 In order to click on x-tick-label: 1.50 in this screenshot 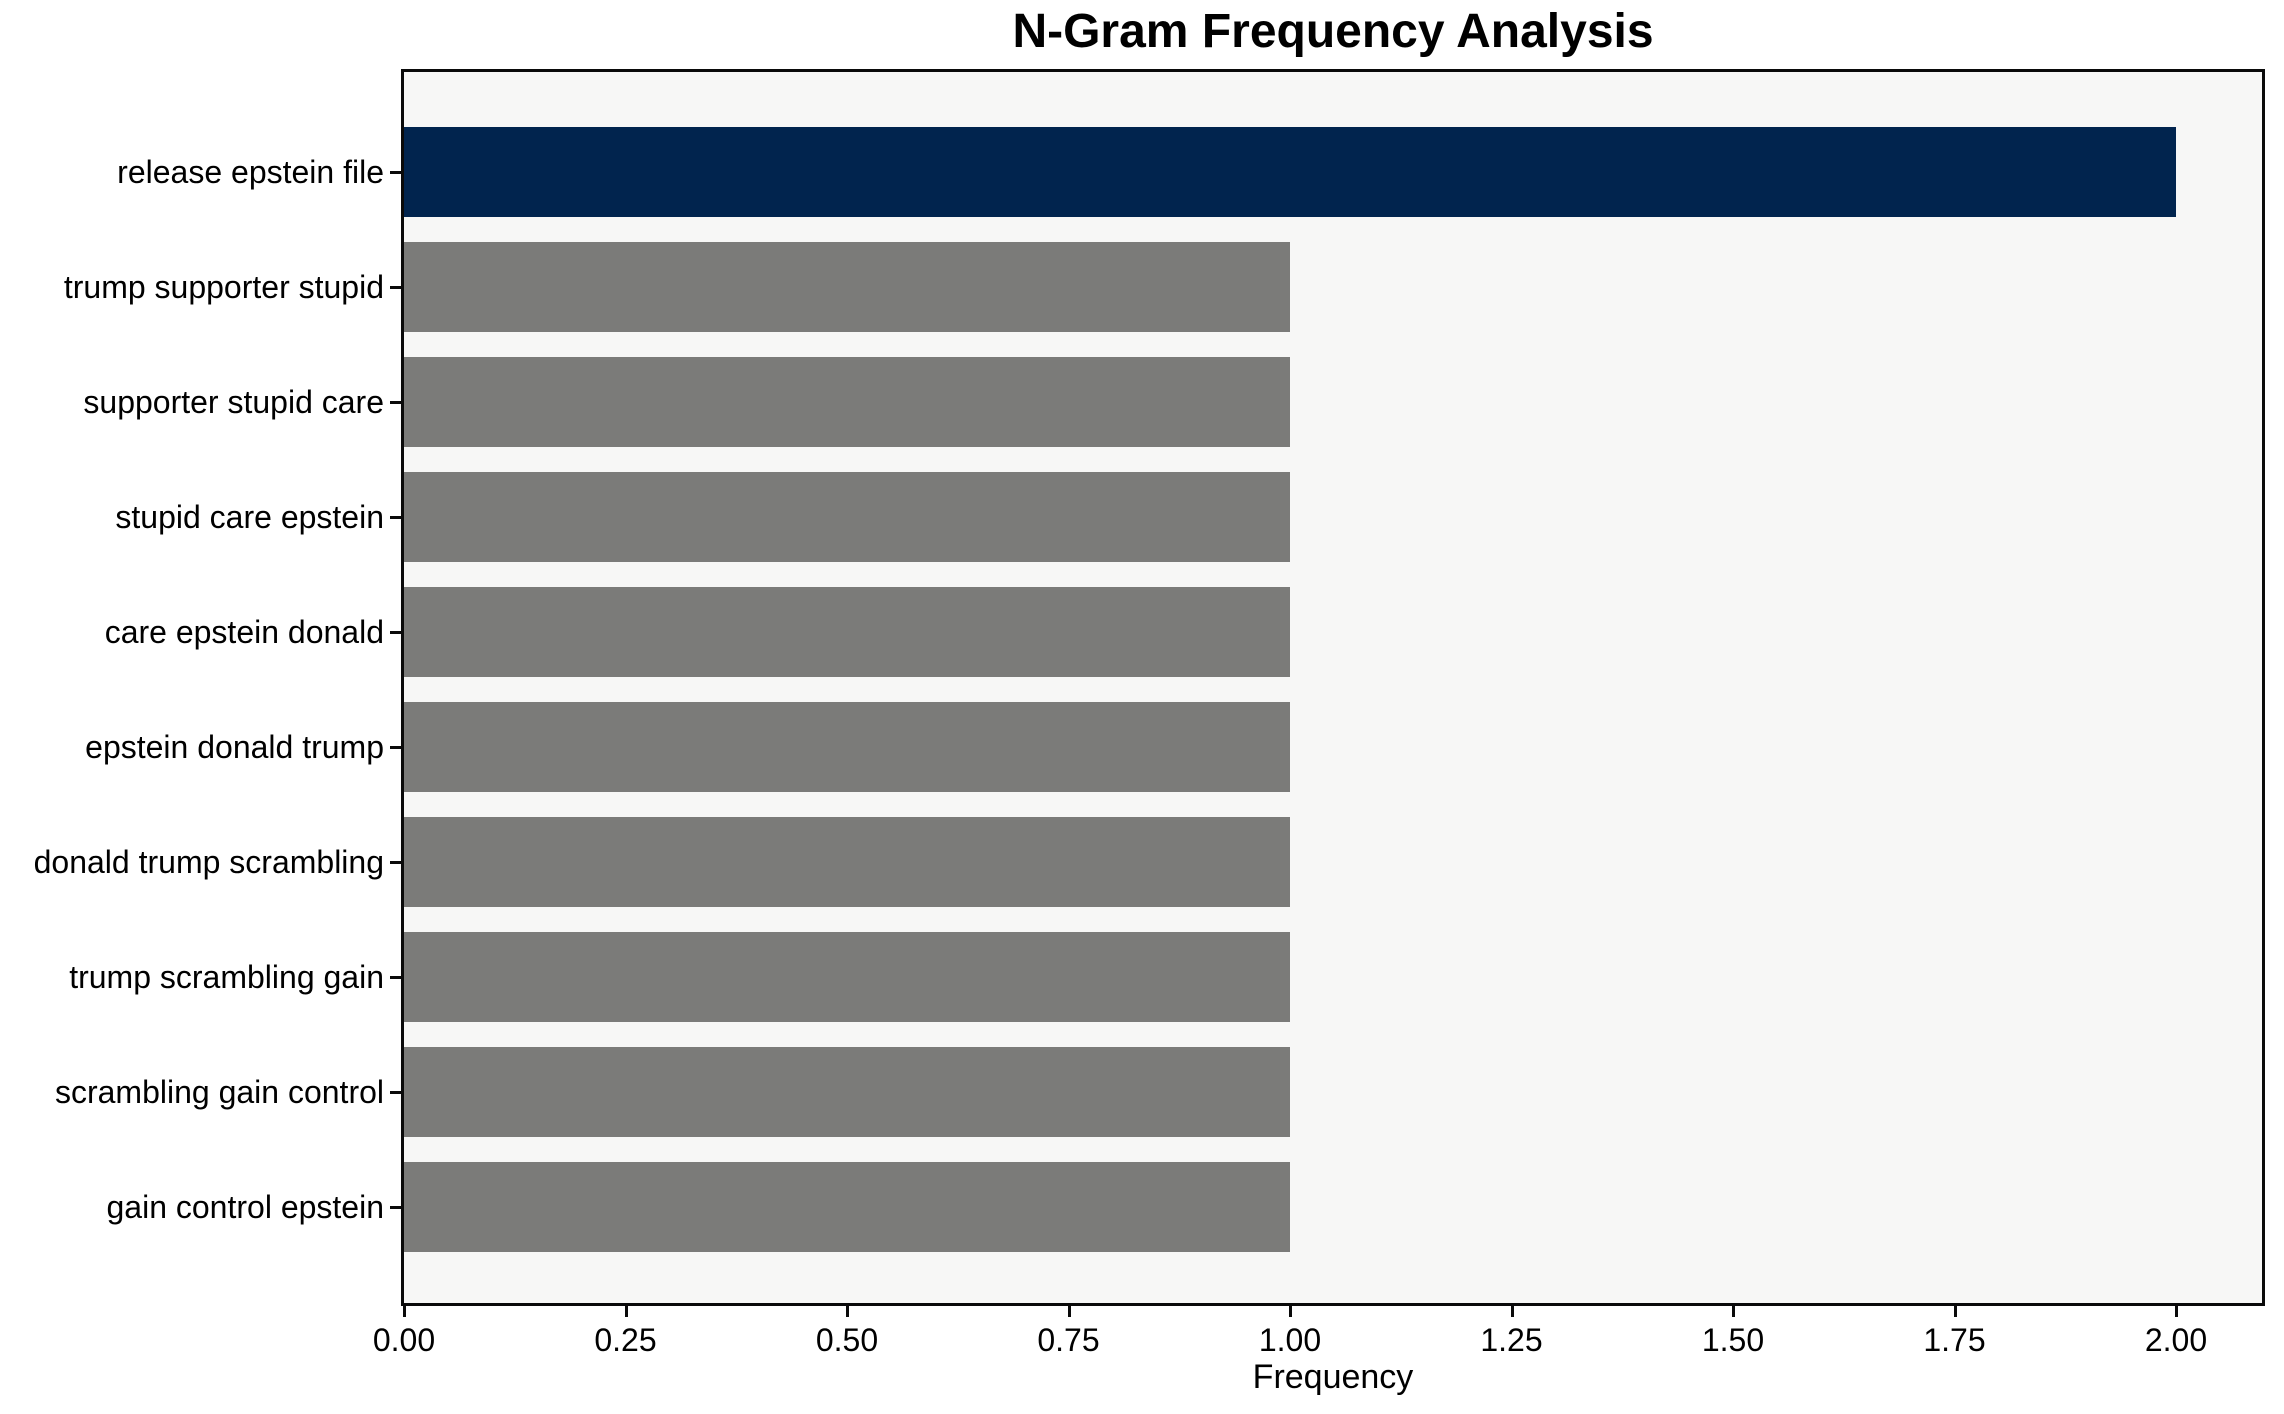, I will do `click(1733, 1340)`.